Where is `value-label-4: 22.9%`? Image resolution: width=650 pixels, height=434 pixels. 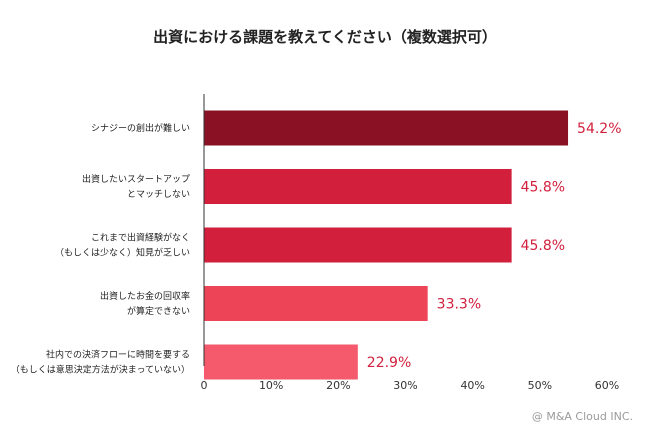
value-label-4: 22.9% is located at coordinates (389, 363).